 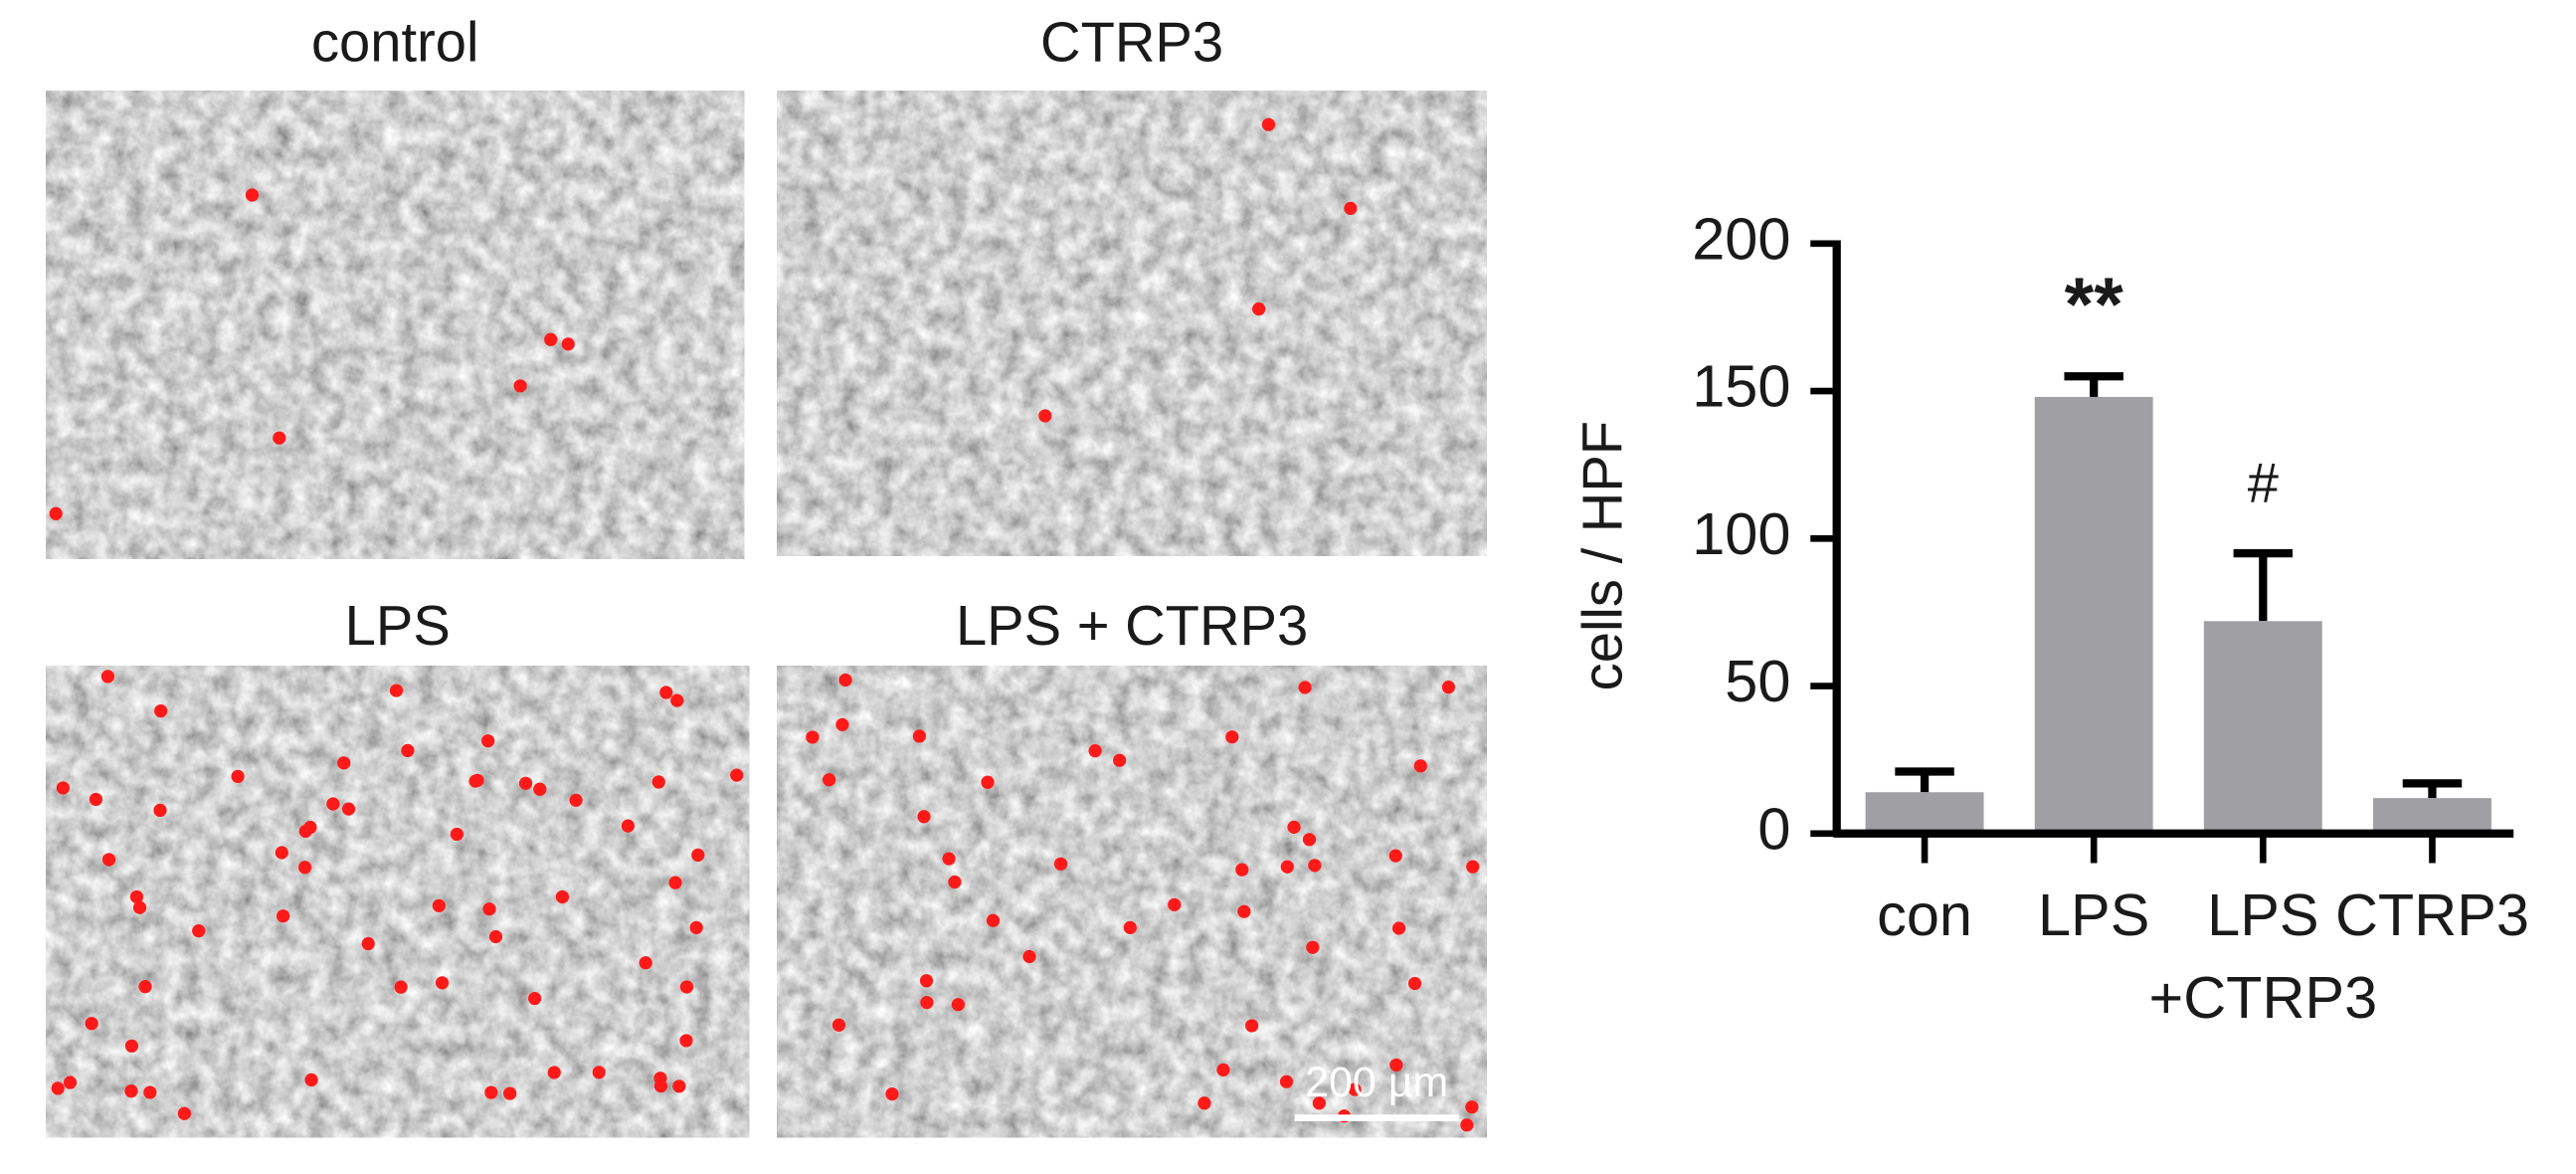 What do you see at coordinates (1741, 386) in the screenshot?
I see `y-tick-label: 150` at bounding box center [1741, 386].